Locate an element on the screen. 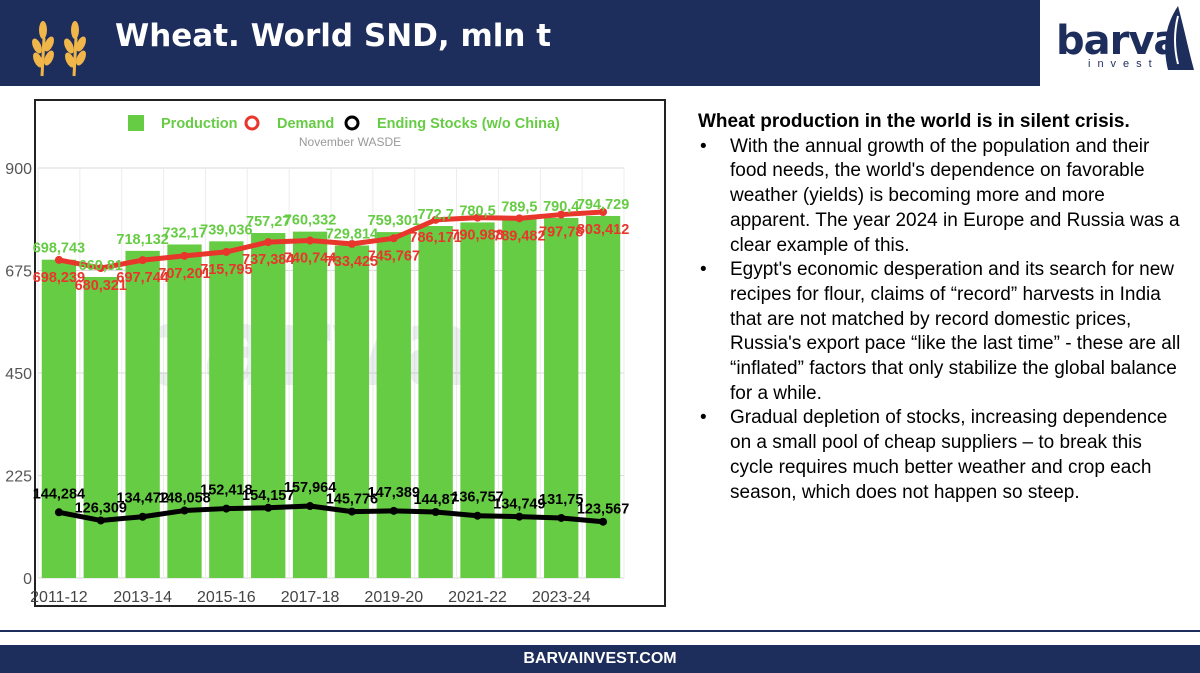 The image size is (1200, 673). demand-data-label: 803,412 is located at coordinates (603, 230).